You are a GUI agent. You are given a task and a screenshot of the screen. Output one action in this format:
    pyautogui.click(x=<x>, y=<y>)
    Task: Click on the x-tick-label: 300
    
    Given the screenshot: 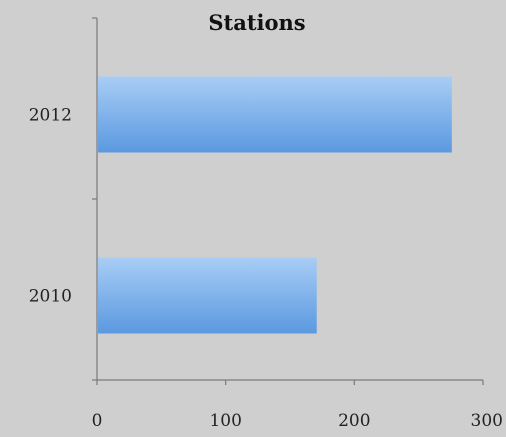 What is the action you would take?
    pyautogui.click(x=487, y=421)
    